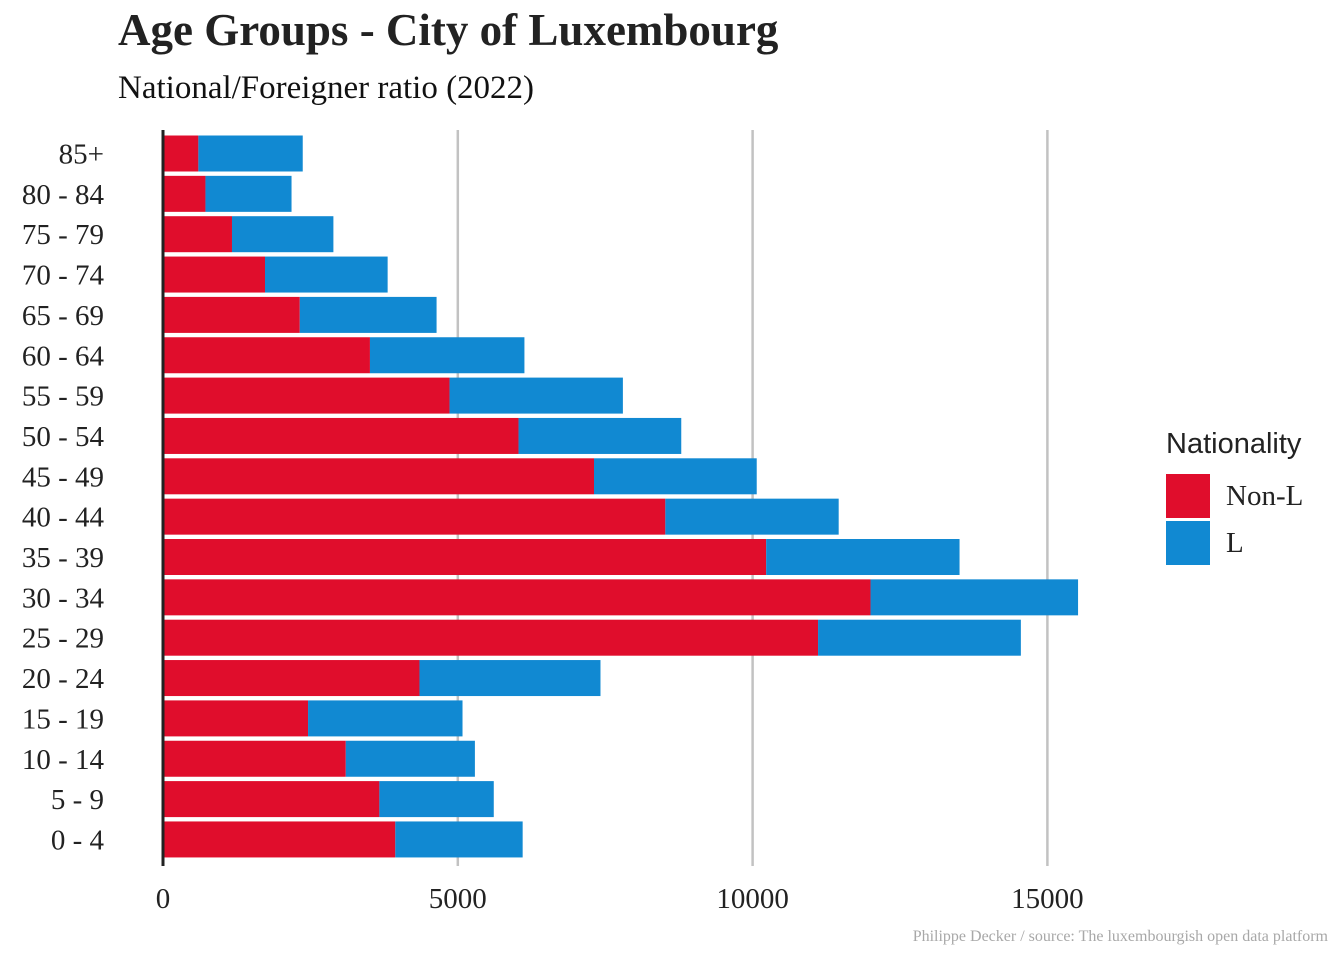  I want to click on legend-item-non-l: Non-L, so click(1234, 496).